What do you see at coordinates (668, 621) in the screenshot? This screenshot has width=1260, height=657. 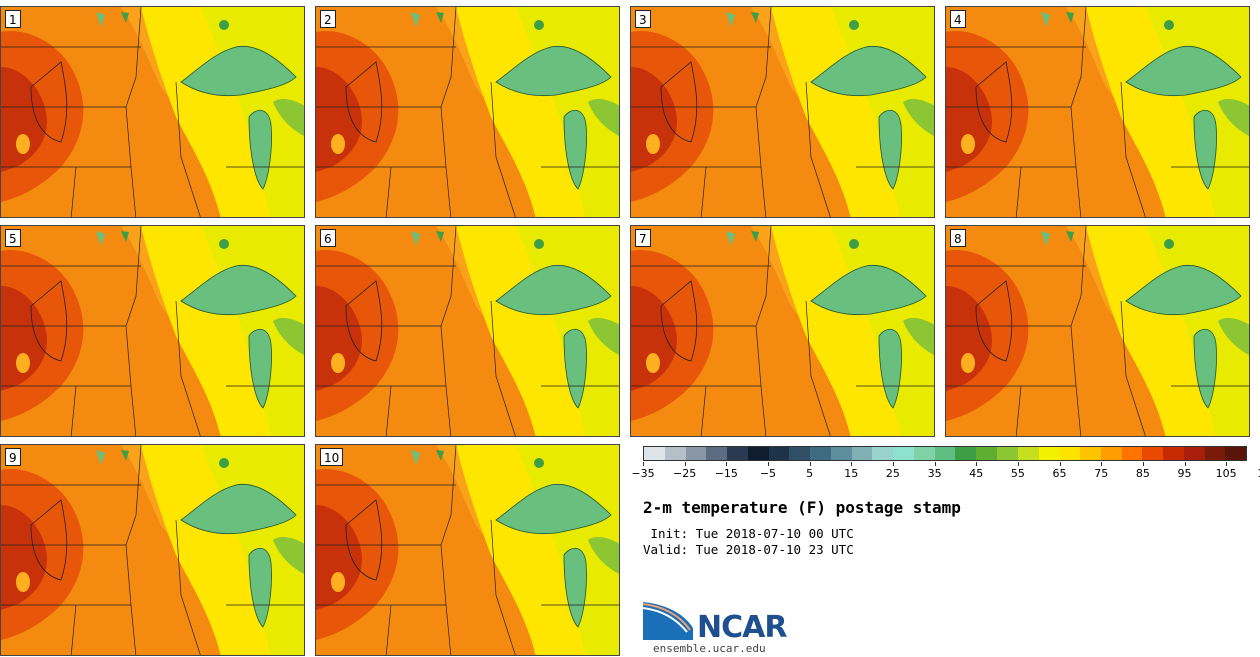 I see `ncar-logo` at bounding box center [668, 621].